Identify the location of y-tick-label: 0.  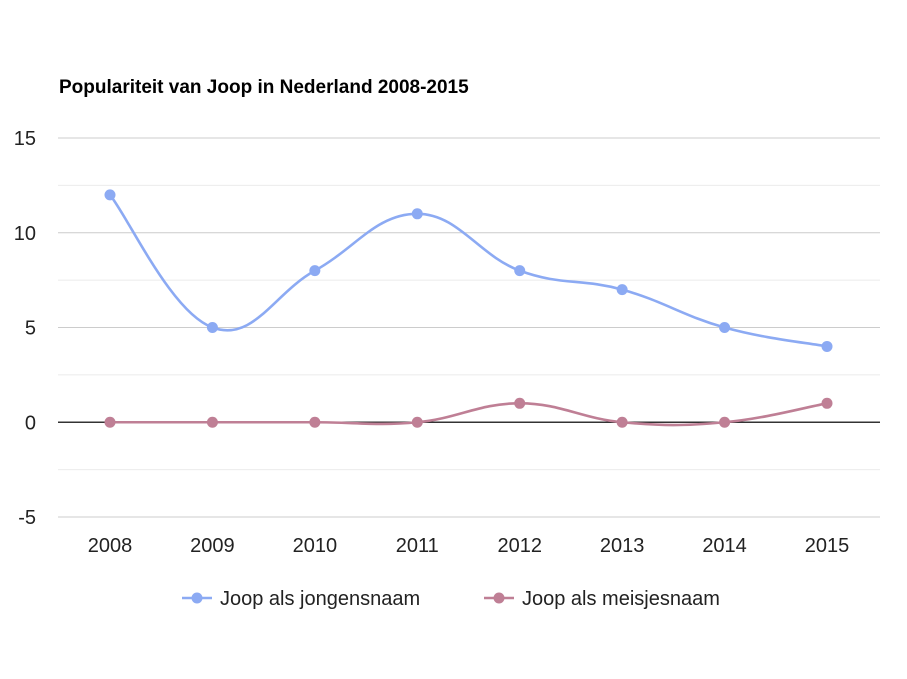
(30, 423).